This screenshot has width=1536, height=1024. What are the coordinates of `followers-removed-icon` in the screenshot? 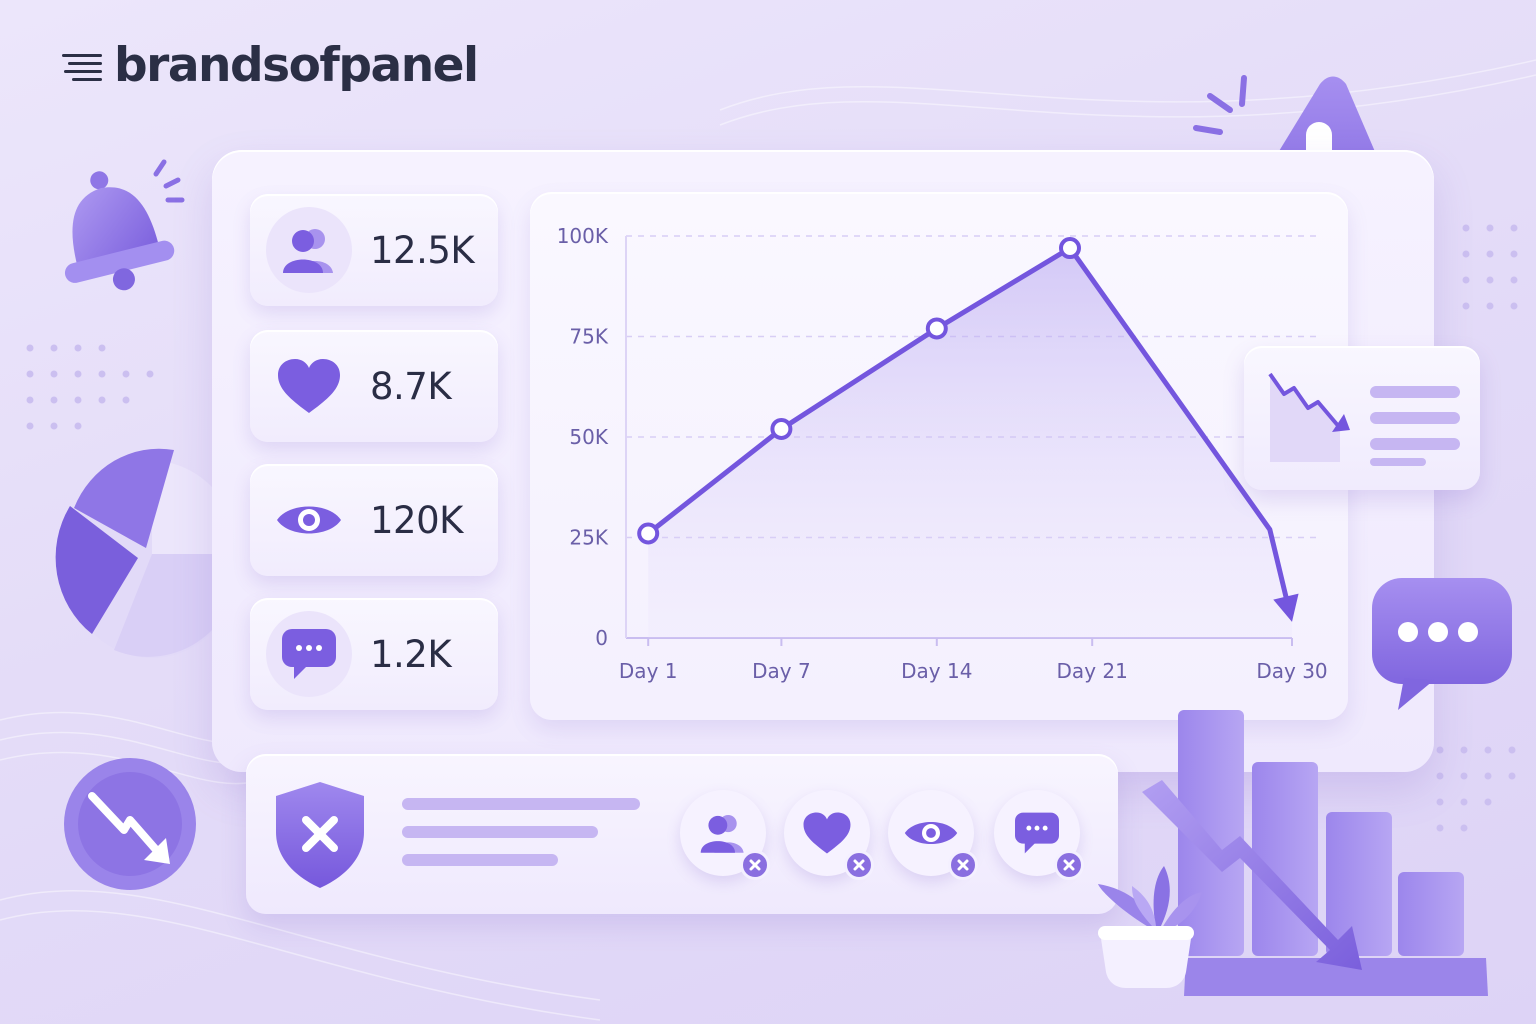 It's located at (725, 835).